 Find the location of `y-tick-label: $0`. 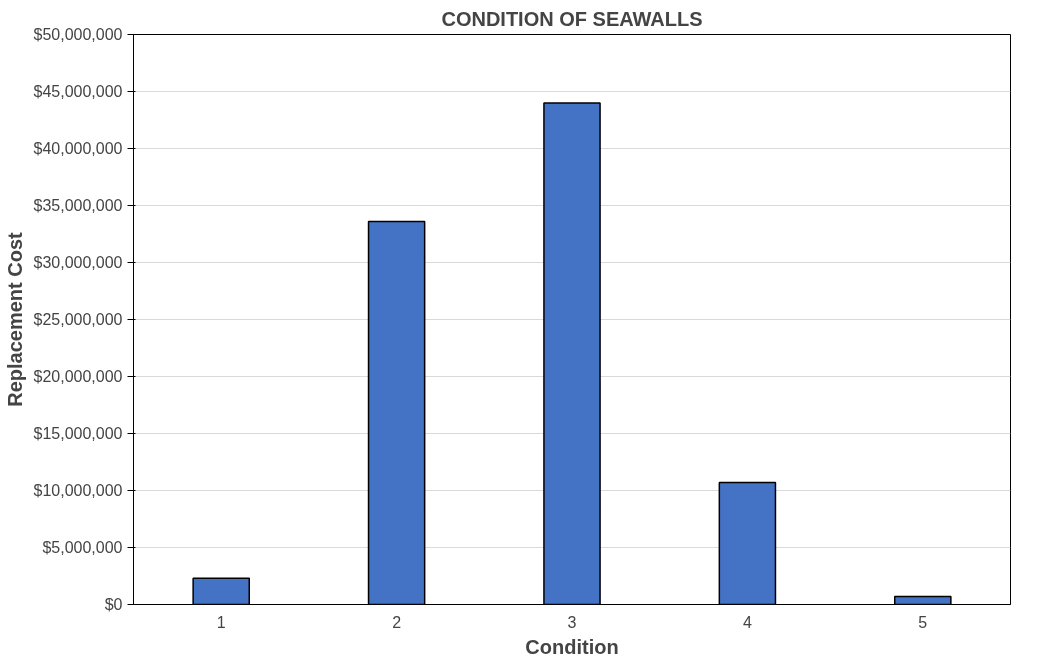

y-tick-label: $0 is located at coordinates (113, 604).